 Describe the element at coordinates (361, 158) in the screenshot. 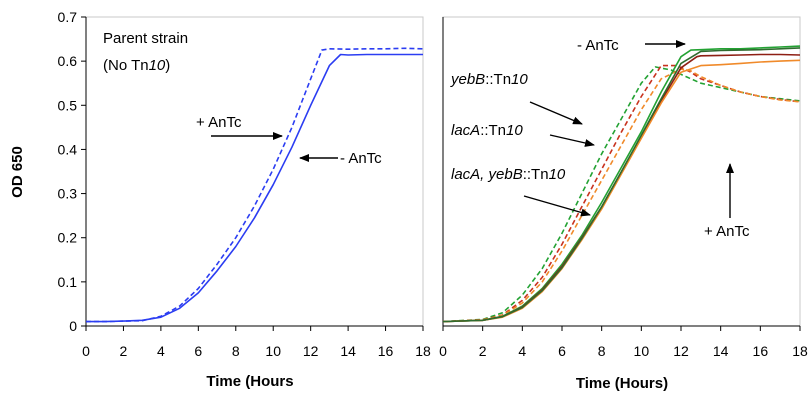

I see `left-annotation-minus-antc: - AnTc` at that location.